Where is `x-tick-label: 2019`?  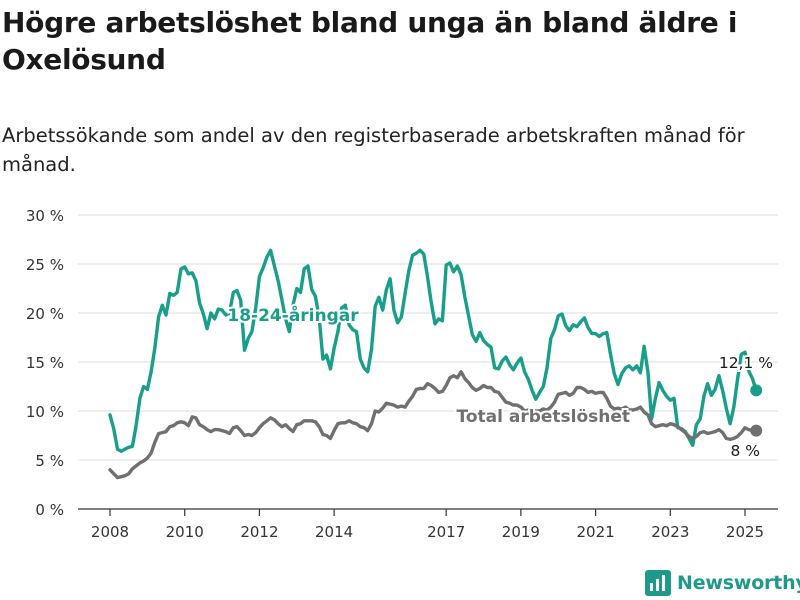
x-tick-label: 2019 is located at coordinates (521, 532).